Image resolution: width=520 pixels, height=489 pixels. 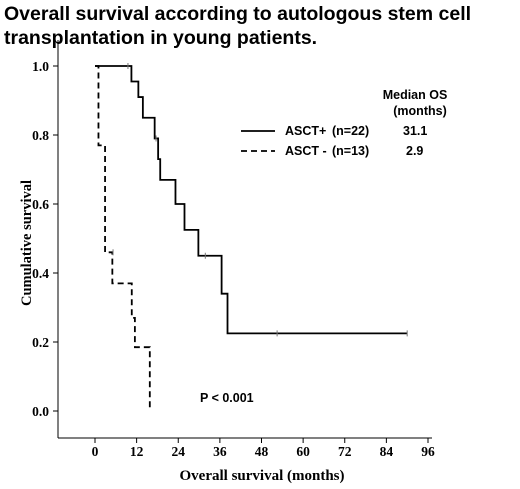 What do you see at coordinates (303, 451) in the screenshot?
I see `x-tick-label: 60` at bounding box center [303, 451].